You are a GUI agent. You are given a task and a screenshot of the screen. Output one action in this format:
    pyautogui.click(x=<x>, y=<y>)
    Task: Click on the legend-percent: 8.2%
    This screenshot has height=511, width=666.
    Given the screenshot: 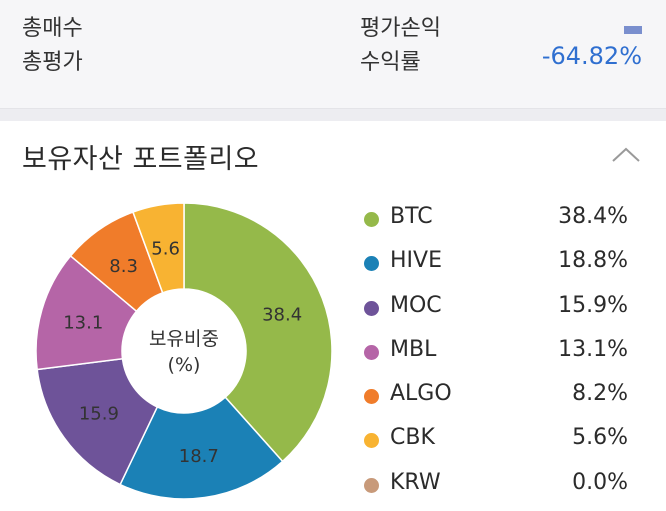 What is the action you would take?
    pyautogui.click(x=600, y=394)
    